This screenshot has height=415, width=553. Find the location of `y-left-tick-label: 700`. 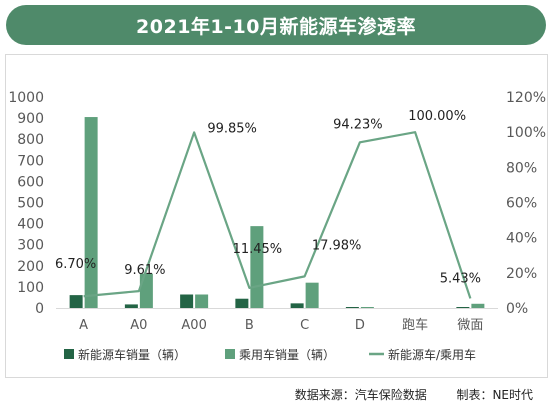

y-left-tick-label: 700 is located at coordinates (30, 161).